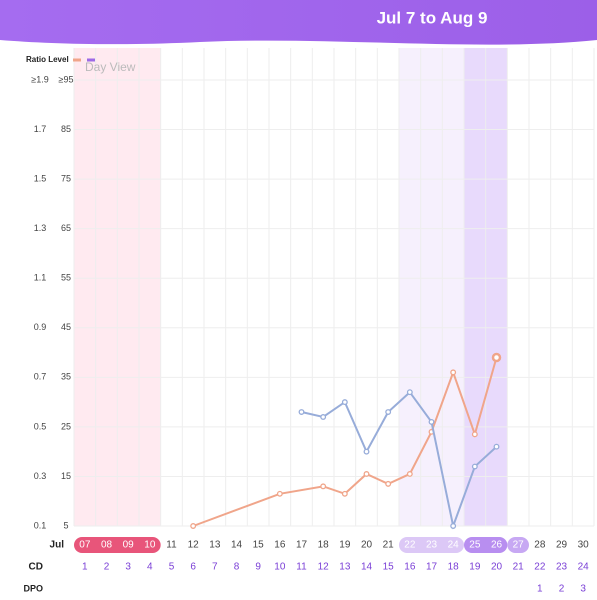  What do you see at coordinates (301, 567) in the screenshot?
I see `cd-label: 11` at bounding box center [301, 567].